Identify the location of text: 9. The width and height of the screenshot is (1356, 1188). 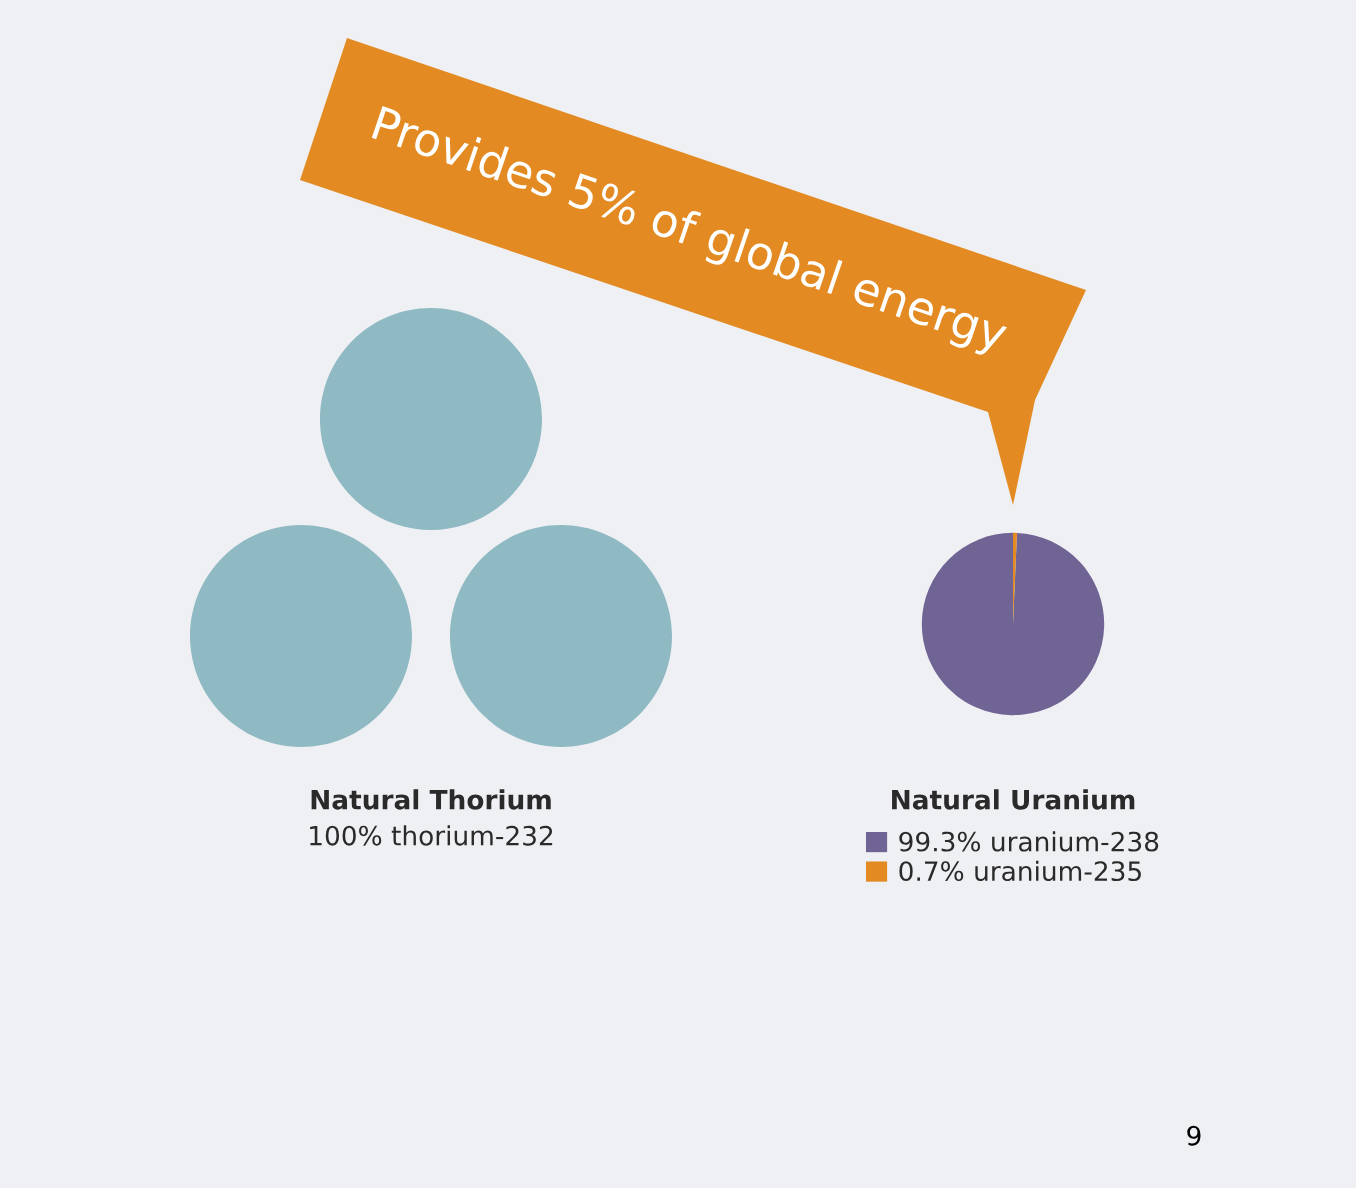
(1194, 1135).